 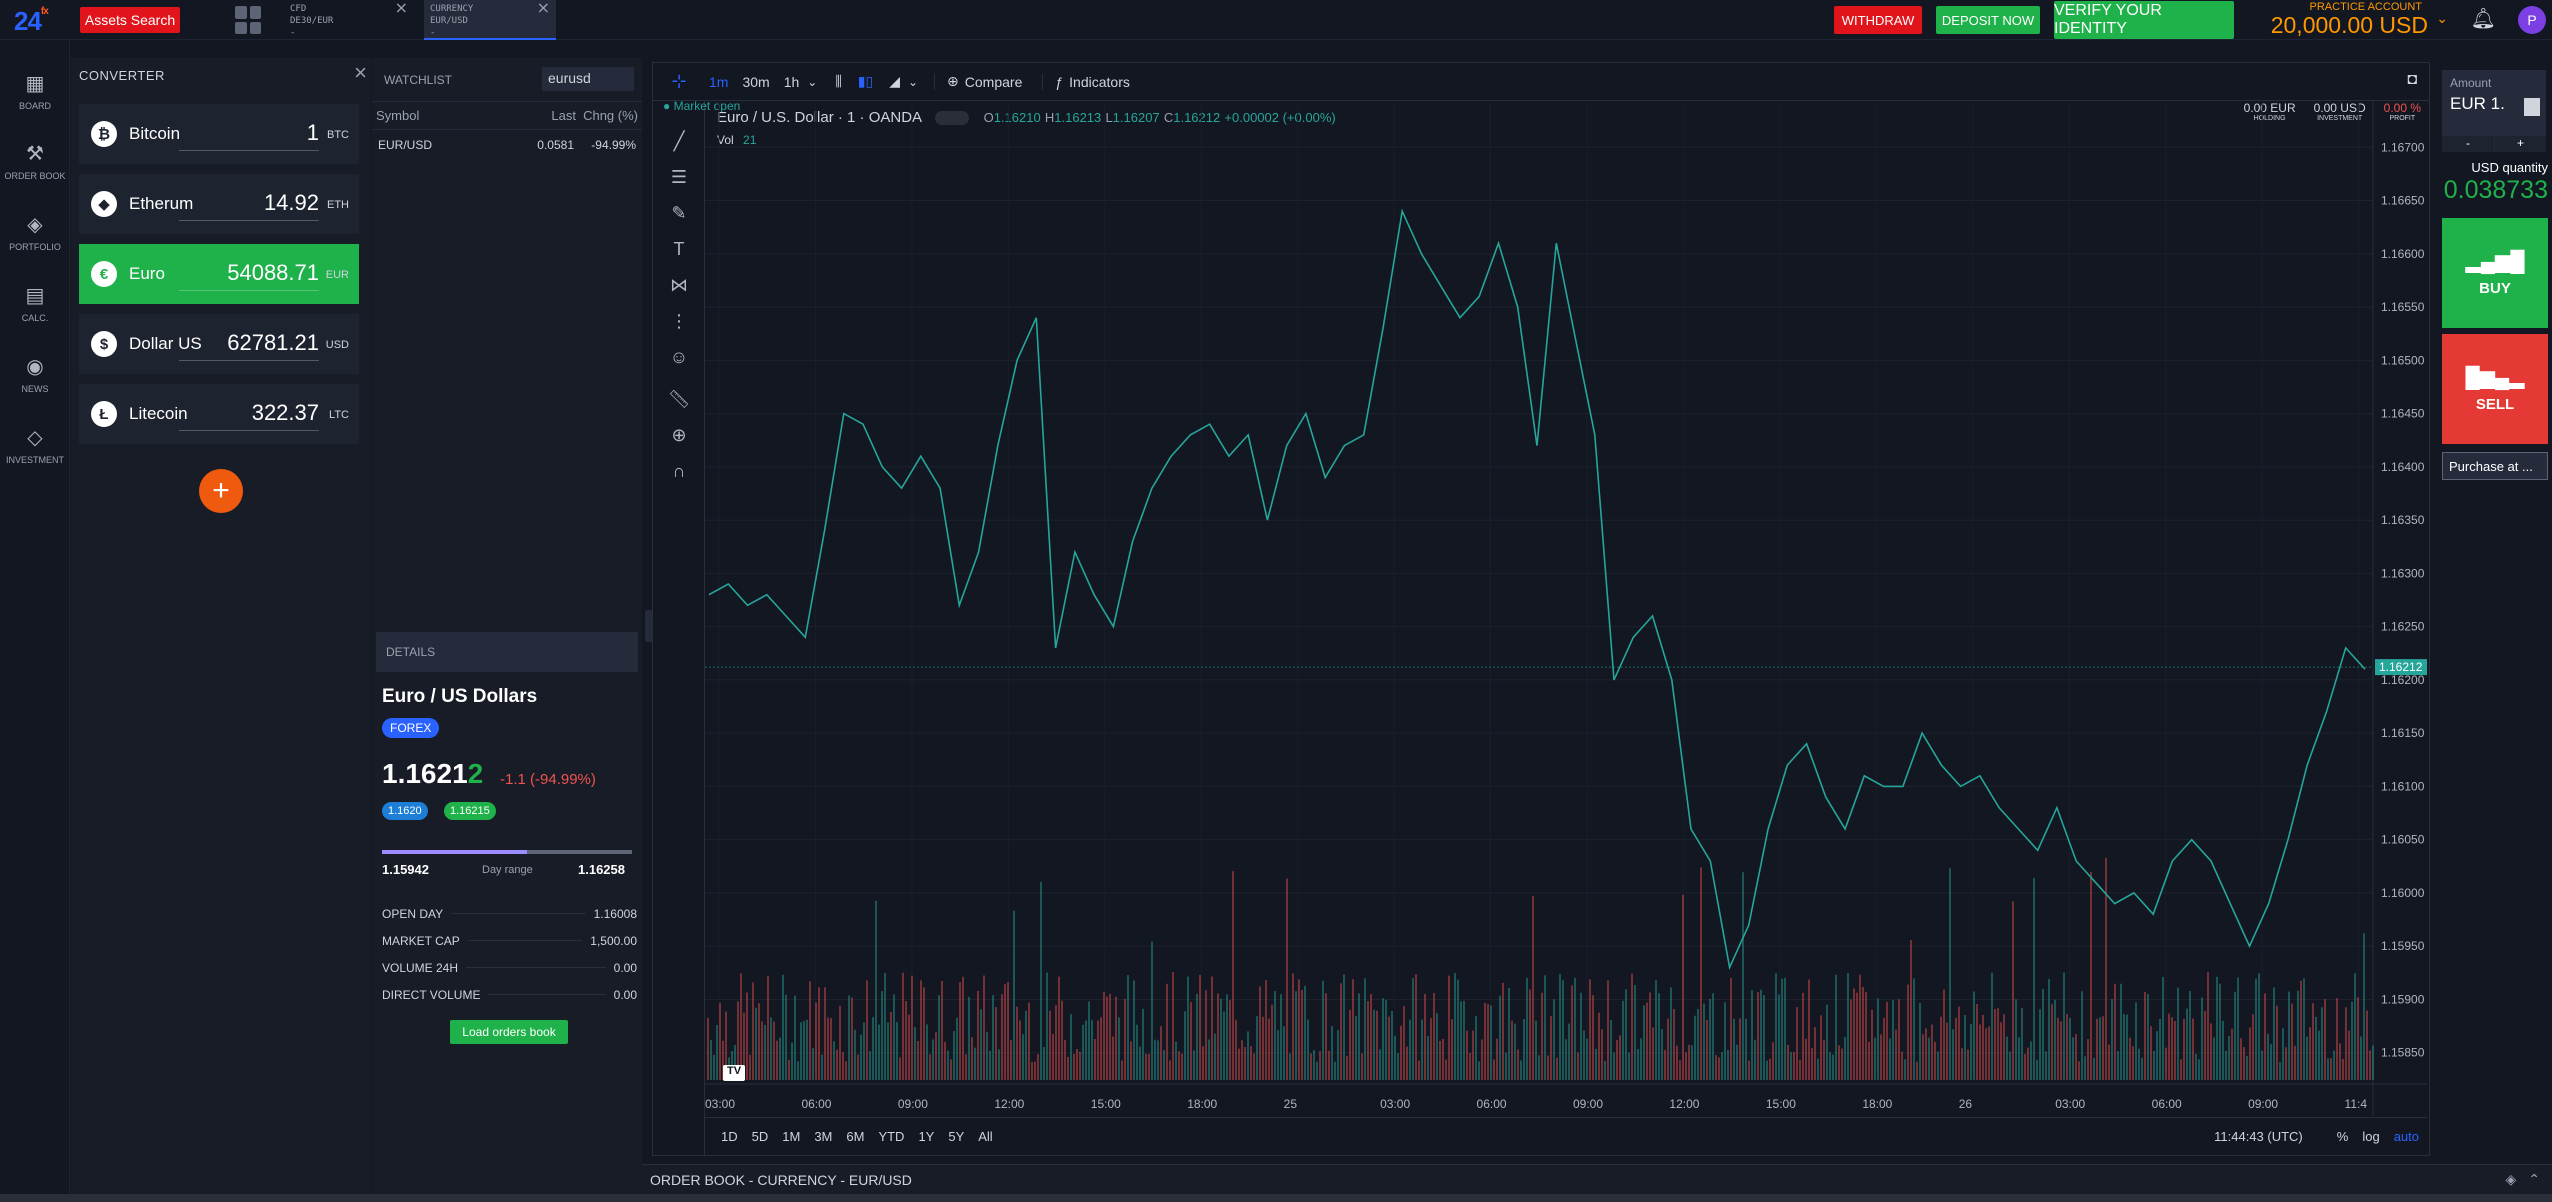 What do you see at coordinates (1099, 81) in the screenshot?
I see `indicators-button: Indicators` at bounding box center [1099, 81].